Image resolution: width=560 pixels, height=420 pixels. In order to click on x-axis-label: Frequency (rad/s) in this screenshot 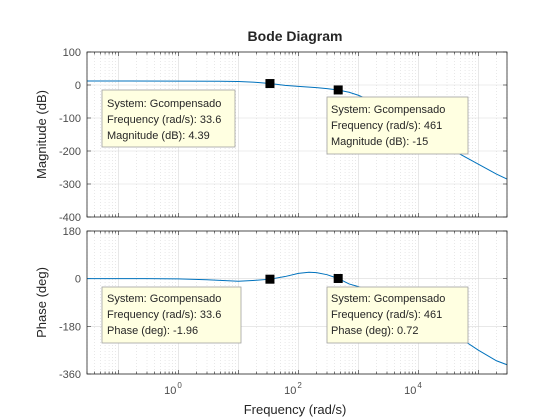, I will do `click(295, 409)`.